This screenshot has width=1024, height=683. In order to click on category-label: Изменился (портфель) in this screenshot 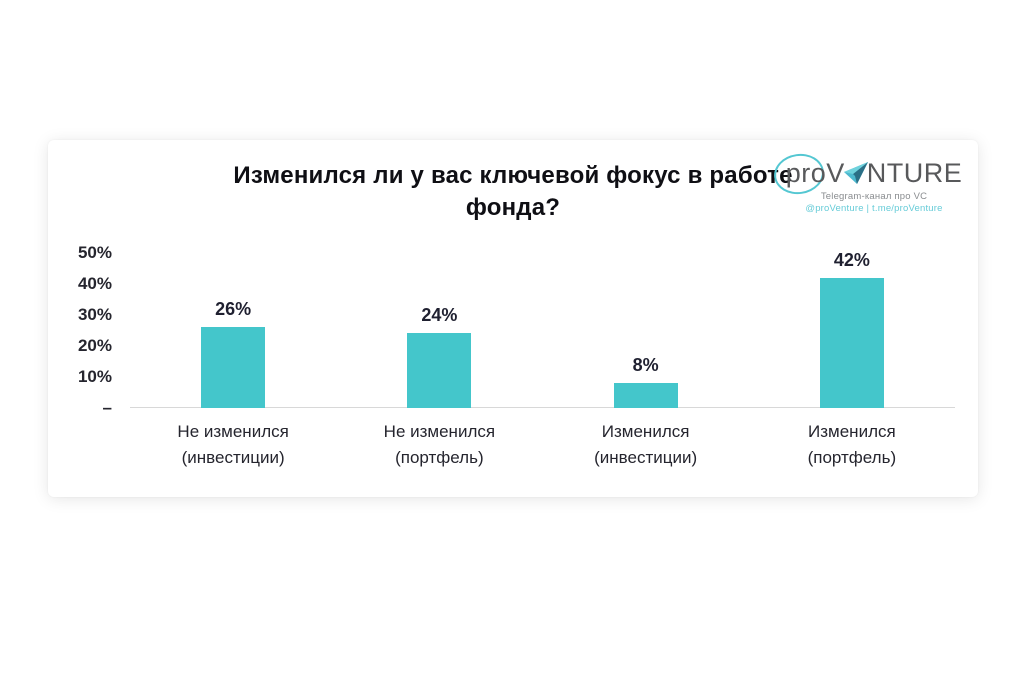, I will do `click(852, 445)`.